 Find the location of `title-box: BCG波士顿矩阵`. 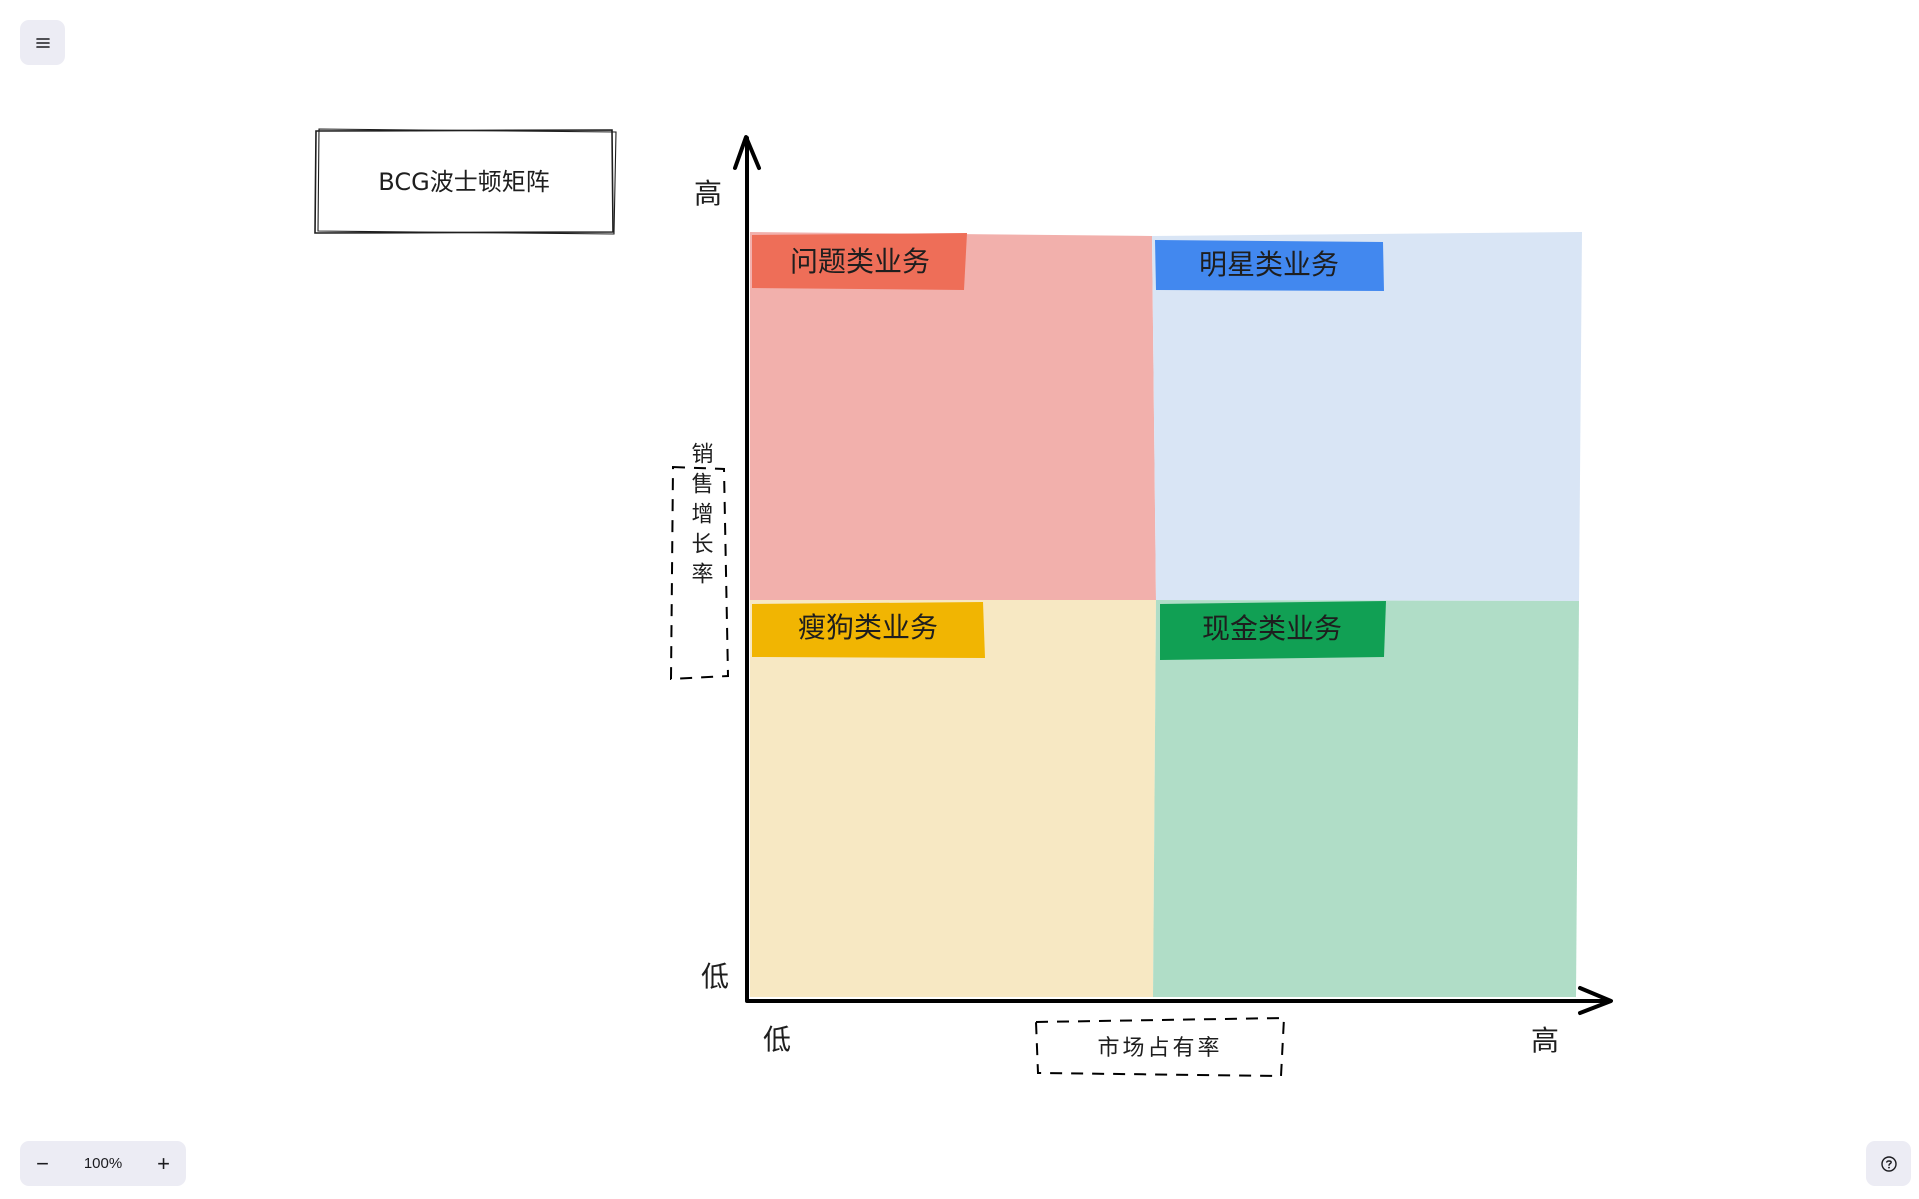

title-box: BCG波士顿矩阵 is located at coordinates (465, 181).